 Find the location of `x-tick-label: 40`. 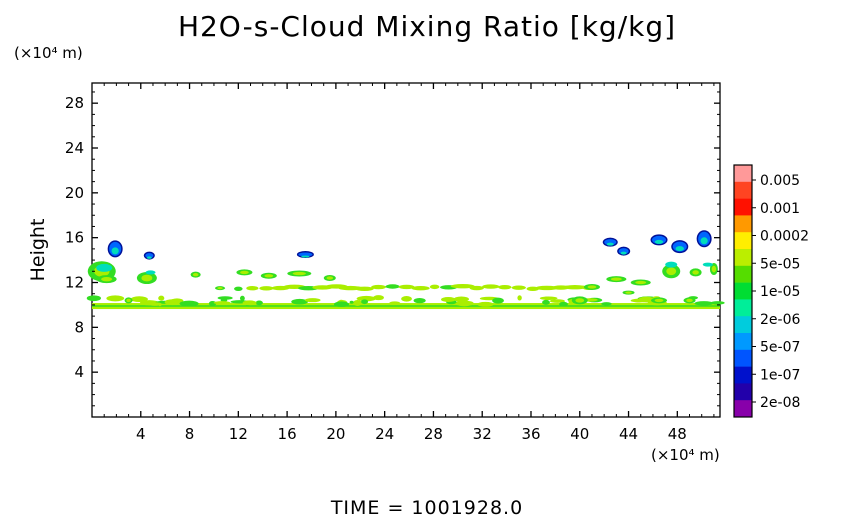

x-tick-label: 40 is located at coordinates (579, 434).